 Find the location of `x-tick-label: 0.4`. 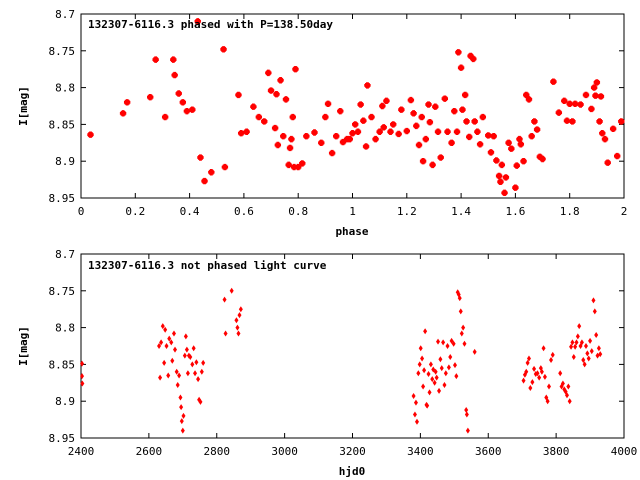

x-tick-label: 0.4 is located at coordinates (190, 211).